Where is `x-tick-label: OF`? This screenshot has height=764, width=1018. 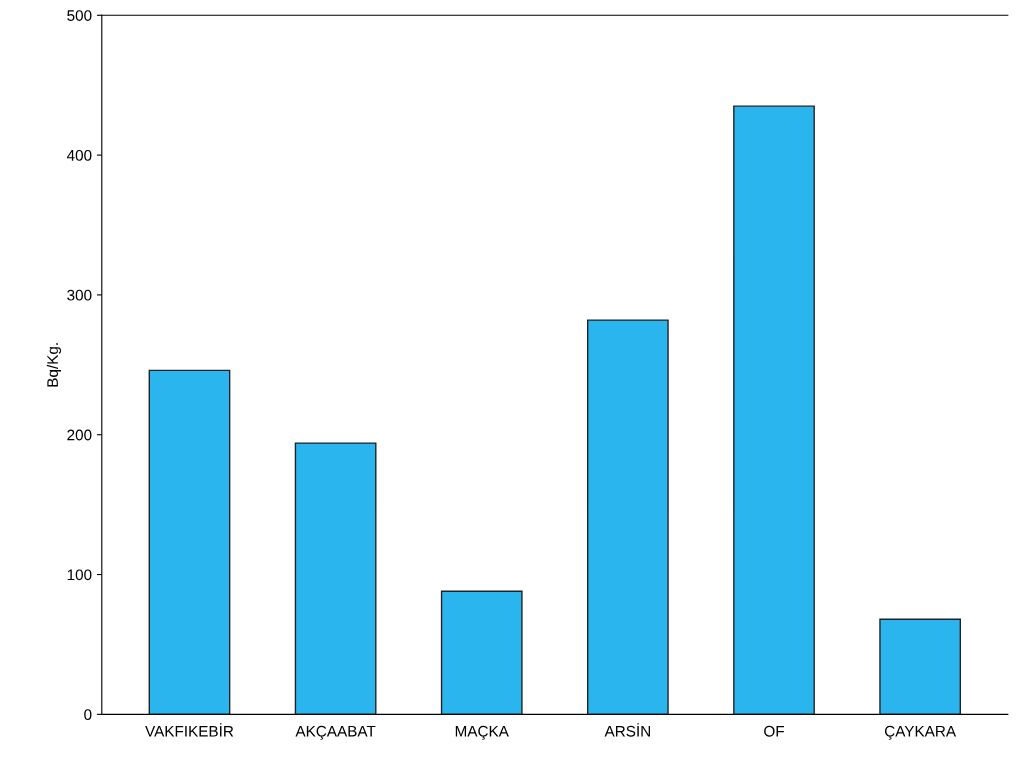 x-tick-label: OF is located at coordinates (774, 731).